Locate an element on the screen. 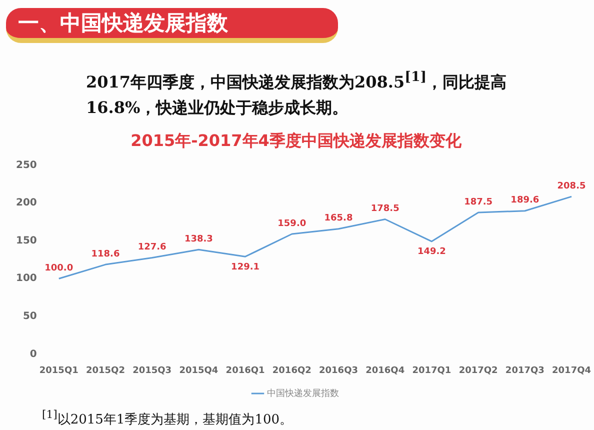 Image resolution: width=594 pixels, height=430 pixels. data-label: 159.0 is located at coordinates (292, 223).